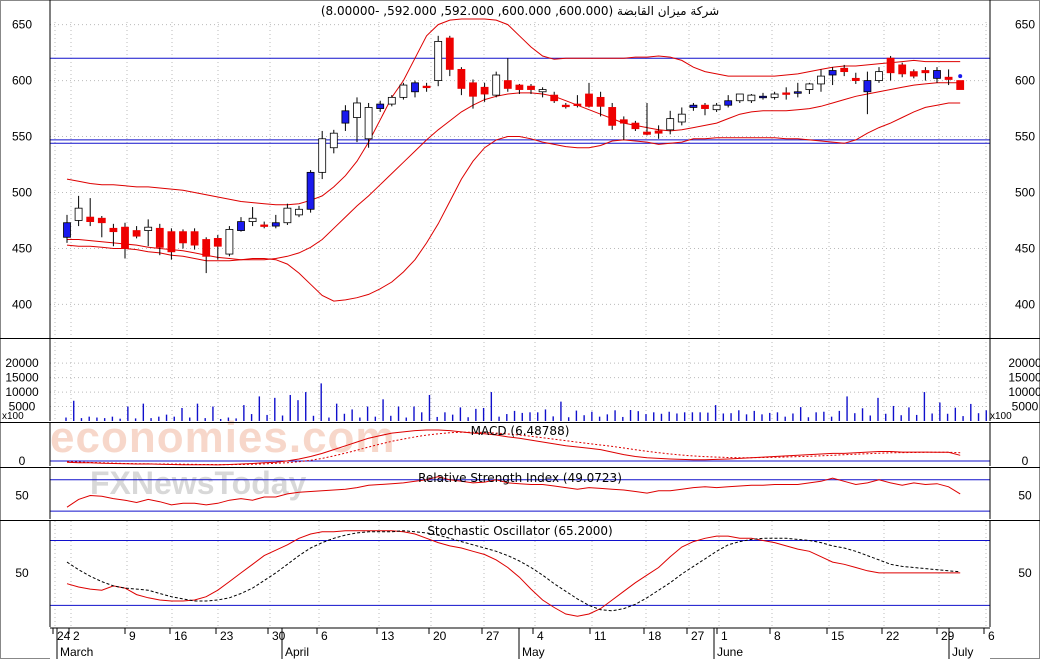 The image size is (1040, 659). Describe the element at coordinates (222, 457) in the screenshot. I see `watermark: economies.com FXNewsToday` at that location.